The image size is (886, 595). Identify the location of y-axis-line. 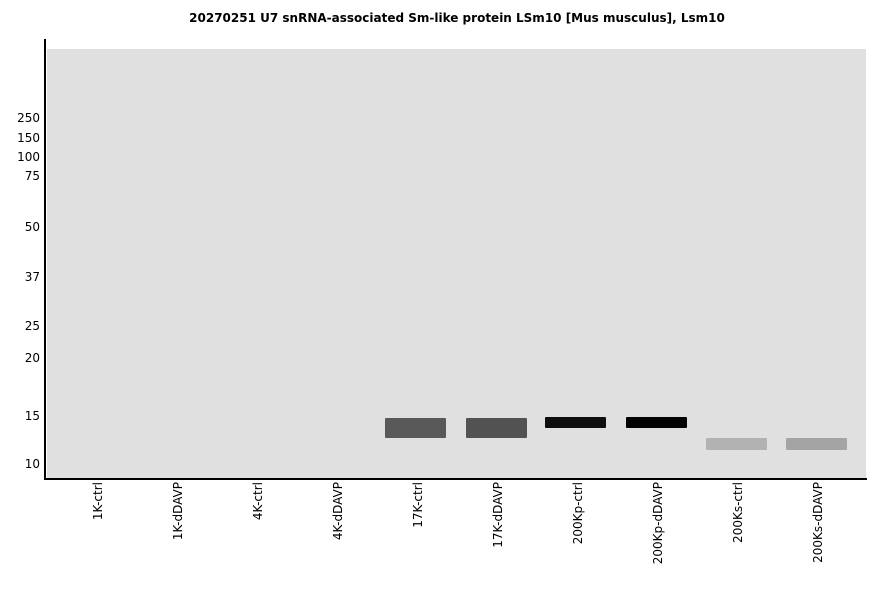
(45, 259).